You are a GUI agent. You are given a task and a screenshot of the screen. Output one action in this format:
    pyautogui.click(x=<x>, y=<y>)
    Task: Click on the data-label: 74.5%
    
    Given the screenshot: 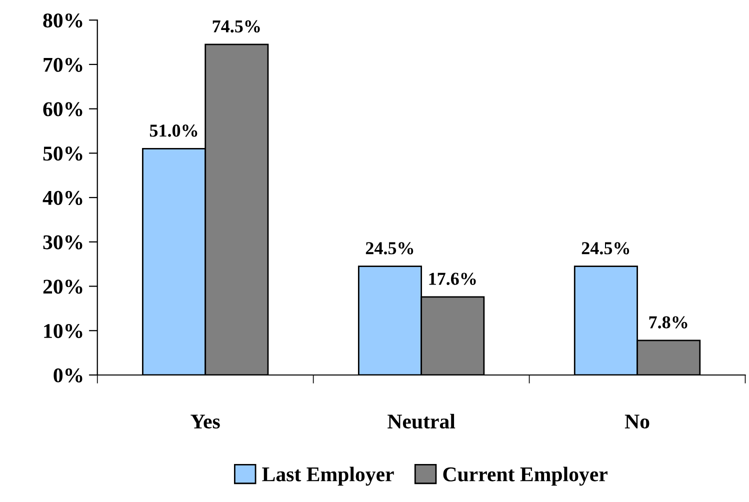 What is the action you would take?
    pyautogui.click(x=236, y=26)
    